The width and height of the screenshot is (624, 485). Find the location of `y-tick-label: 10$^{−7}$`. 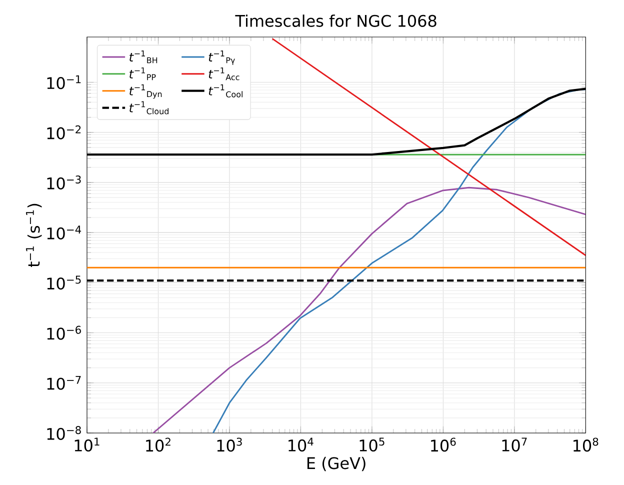

y-tick-label: 10$^{−7}$ is located at coordinates (64, 383).